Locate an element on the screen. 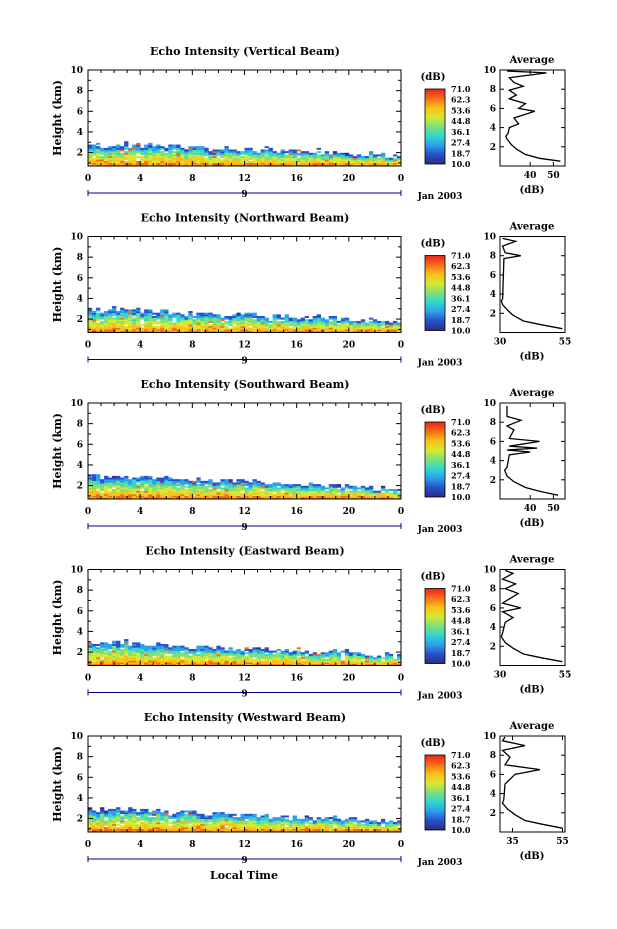  heatmap-cells is located at coordinates (245, 487).